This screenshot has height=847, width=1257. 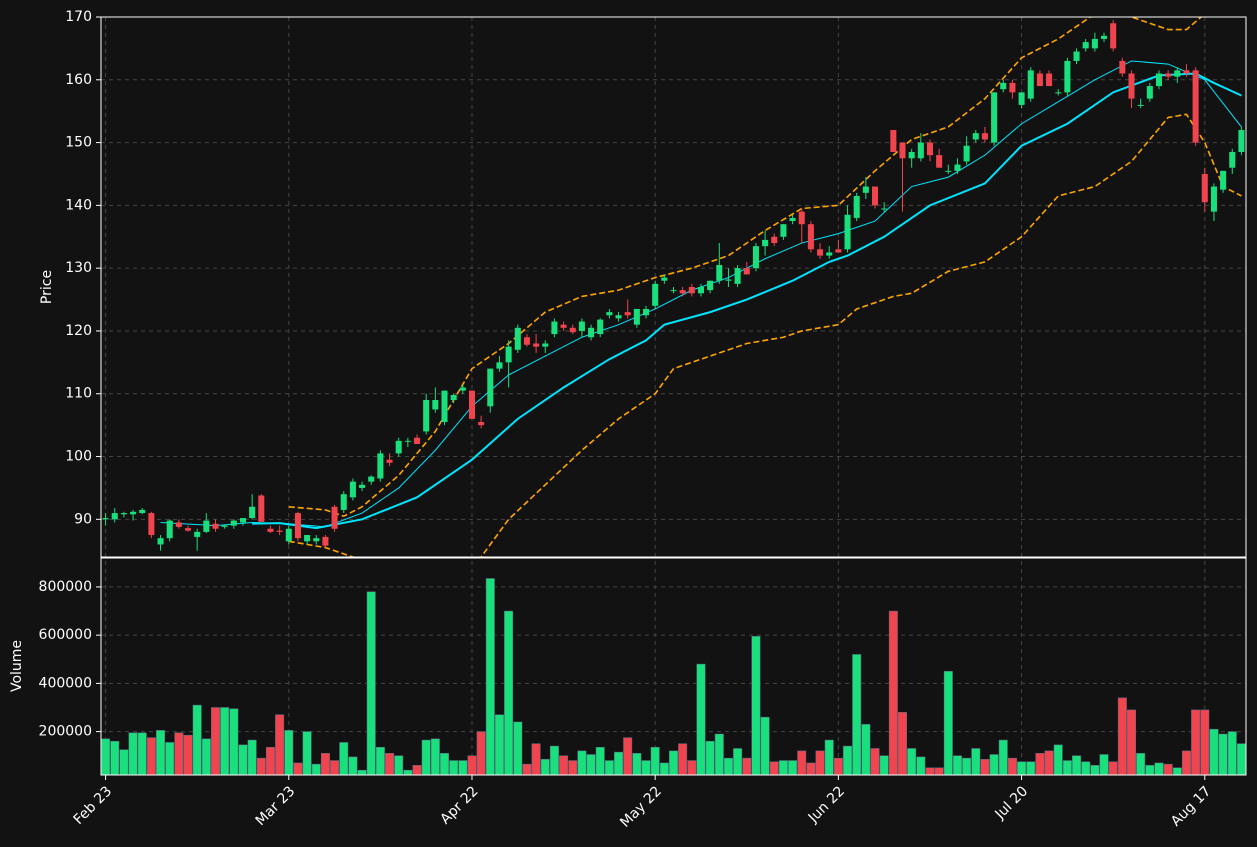 I want to click on y-tick-label: 170, so click(x=78, y=17).